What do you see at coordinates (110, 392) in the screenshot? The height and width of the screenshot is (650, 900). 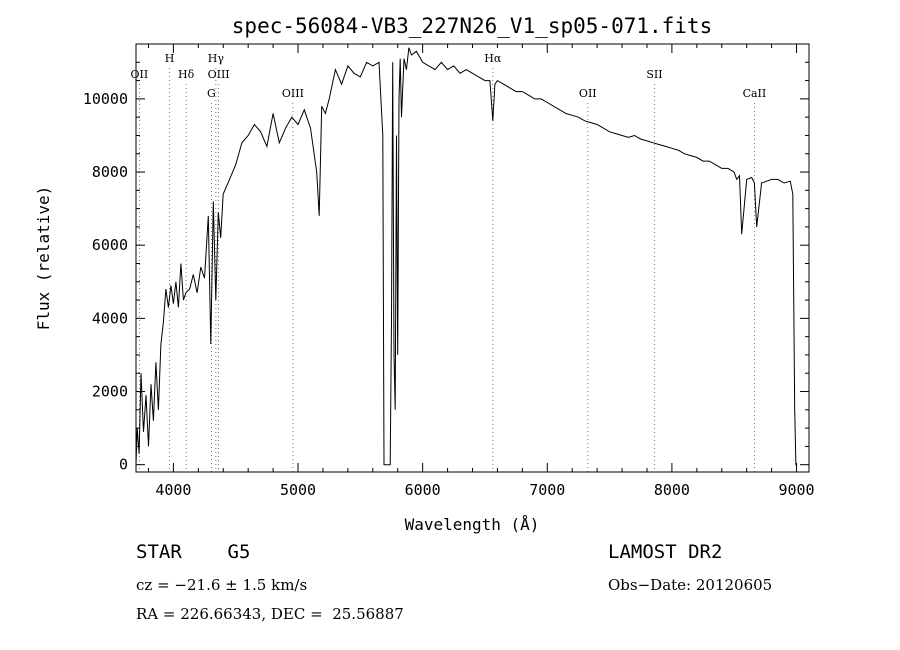 I see `y-tick-label: 2000` at bounding box center [110, 392].